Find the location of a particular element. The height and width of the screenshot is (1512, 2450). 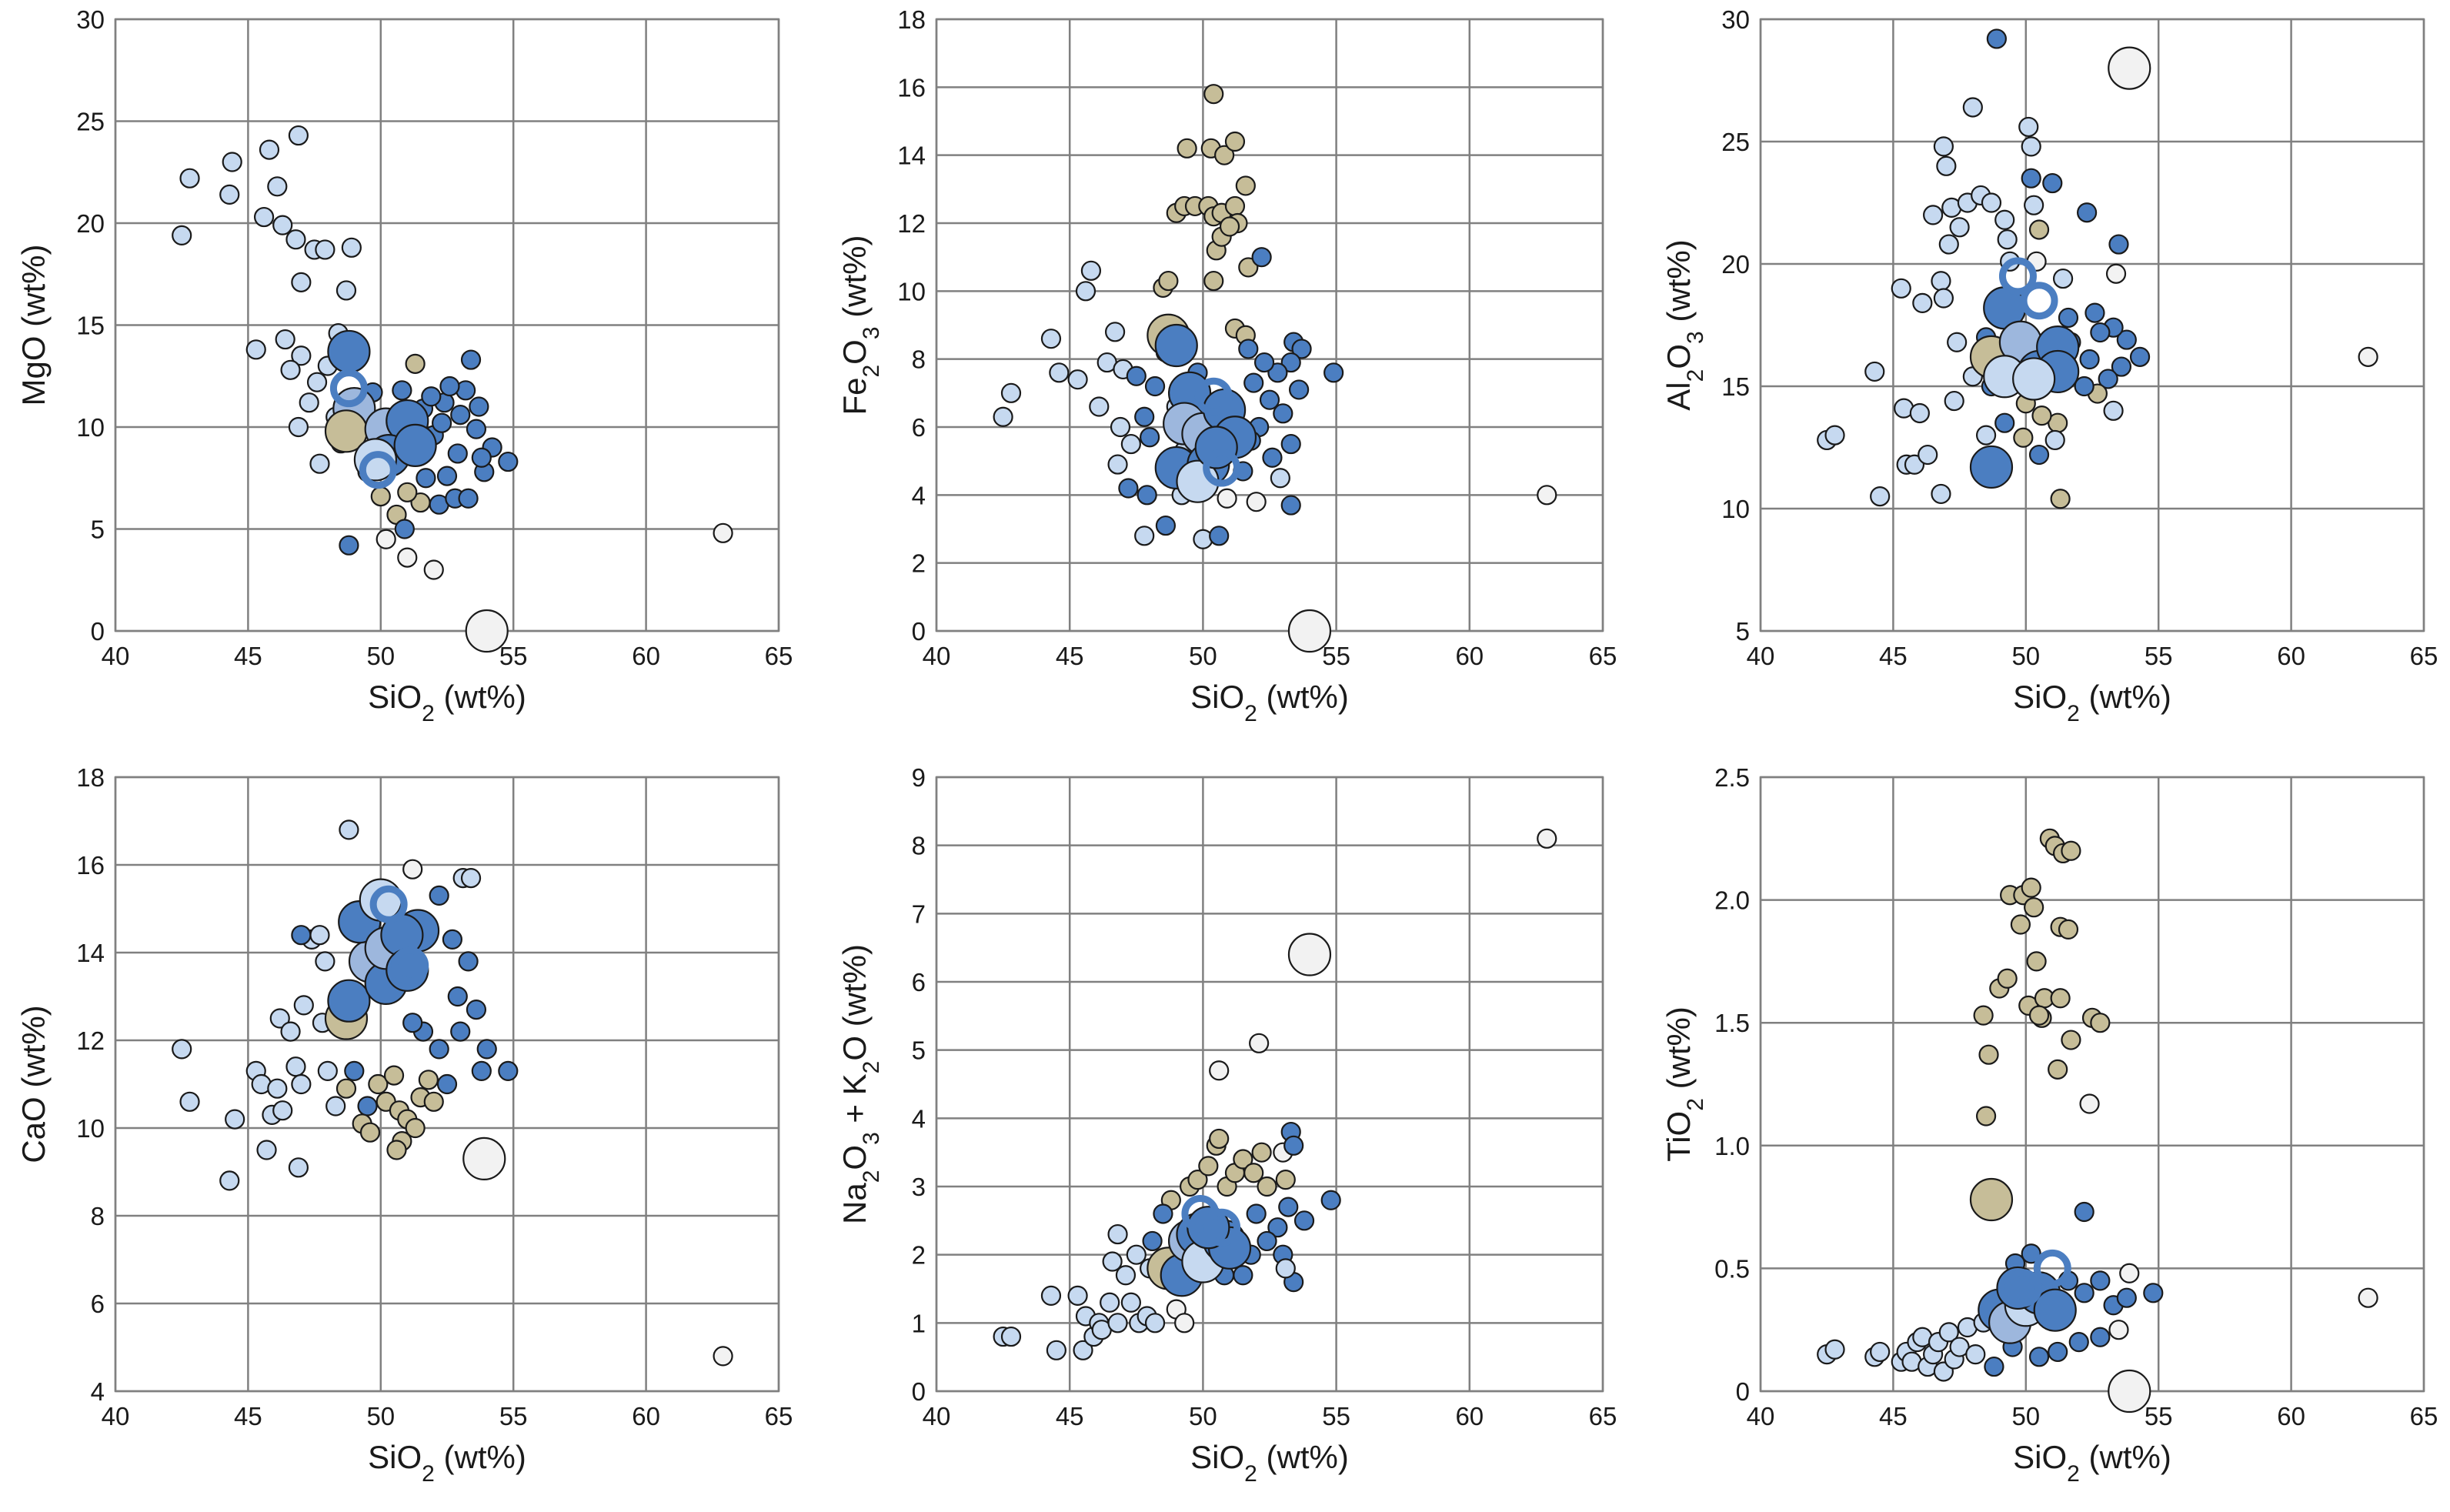

y-tick-label: 8 is located at coordinates (919, 846).